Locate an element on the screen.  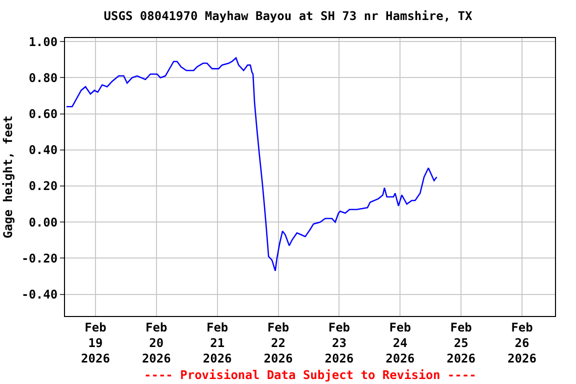
x-tick-label: Feb 26 2026 is located at coordinates (522, 343).